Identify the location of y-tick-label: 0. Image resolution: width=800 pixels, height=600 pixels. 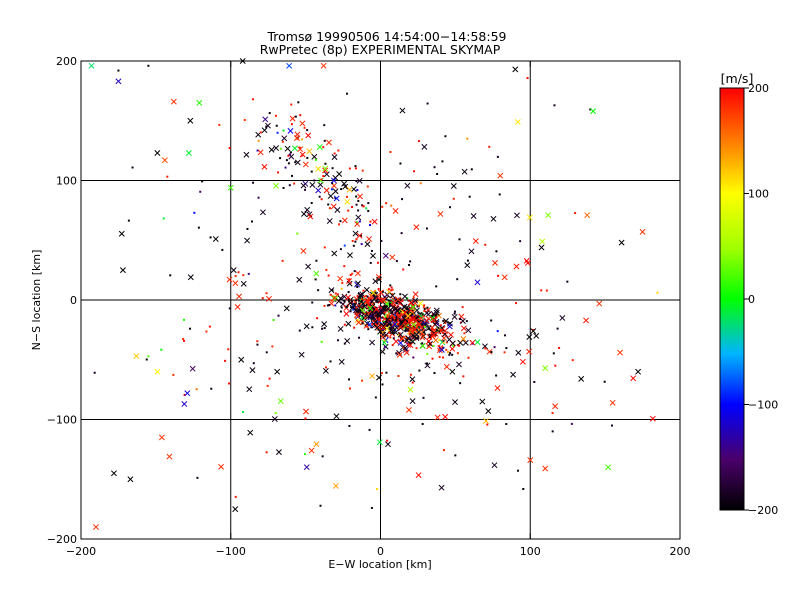
(73, 300).